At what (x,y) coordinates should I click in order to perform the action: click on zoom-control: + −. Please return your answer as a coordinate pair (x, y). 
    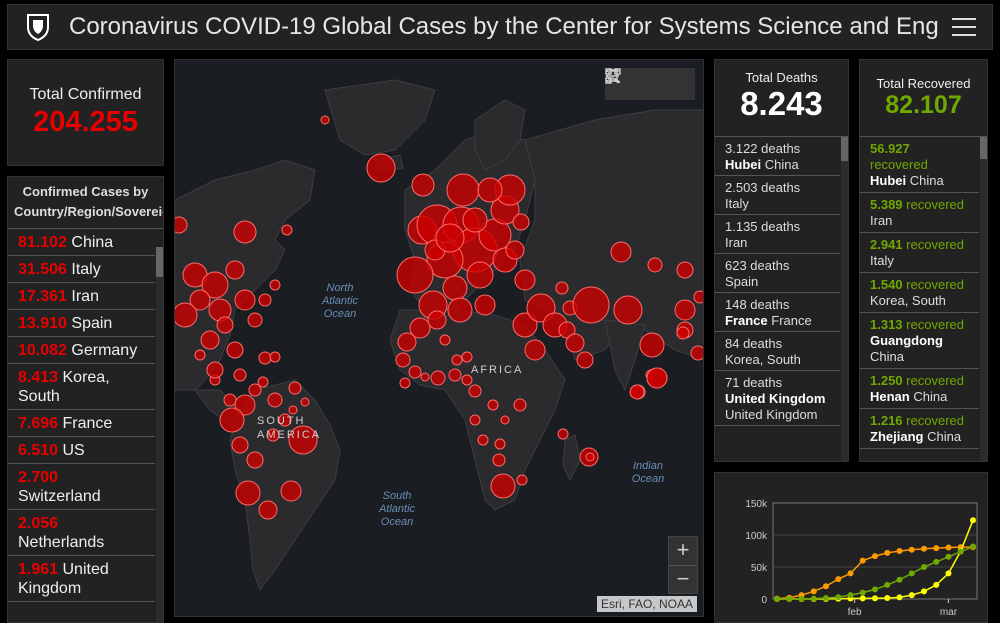
    Looking at the image, I should click on (683, 565).